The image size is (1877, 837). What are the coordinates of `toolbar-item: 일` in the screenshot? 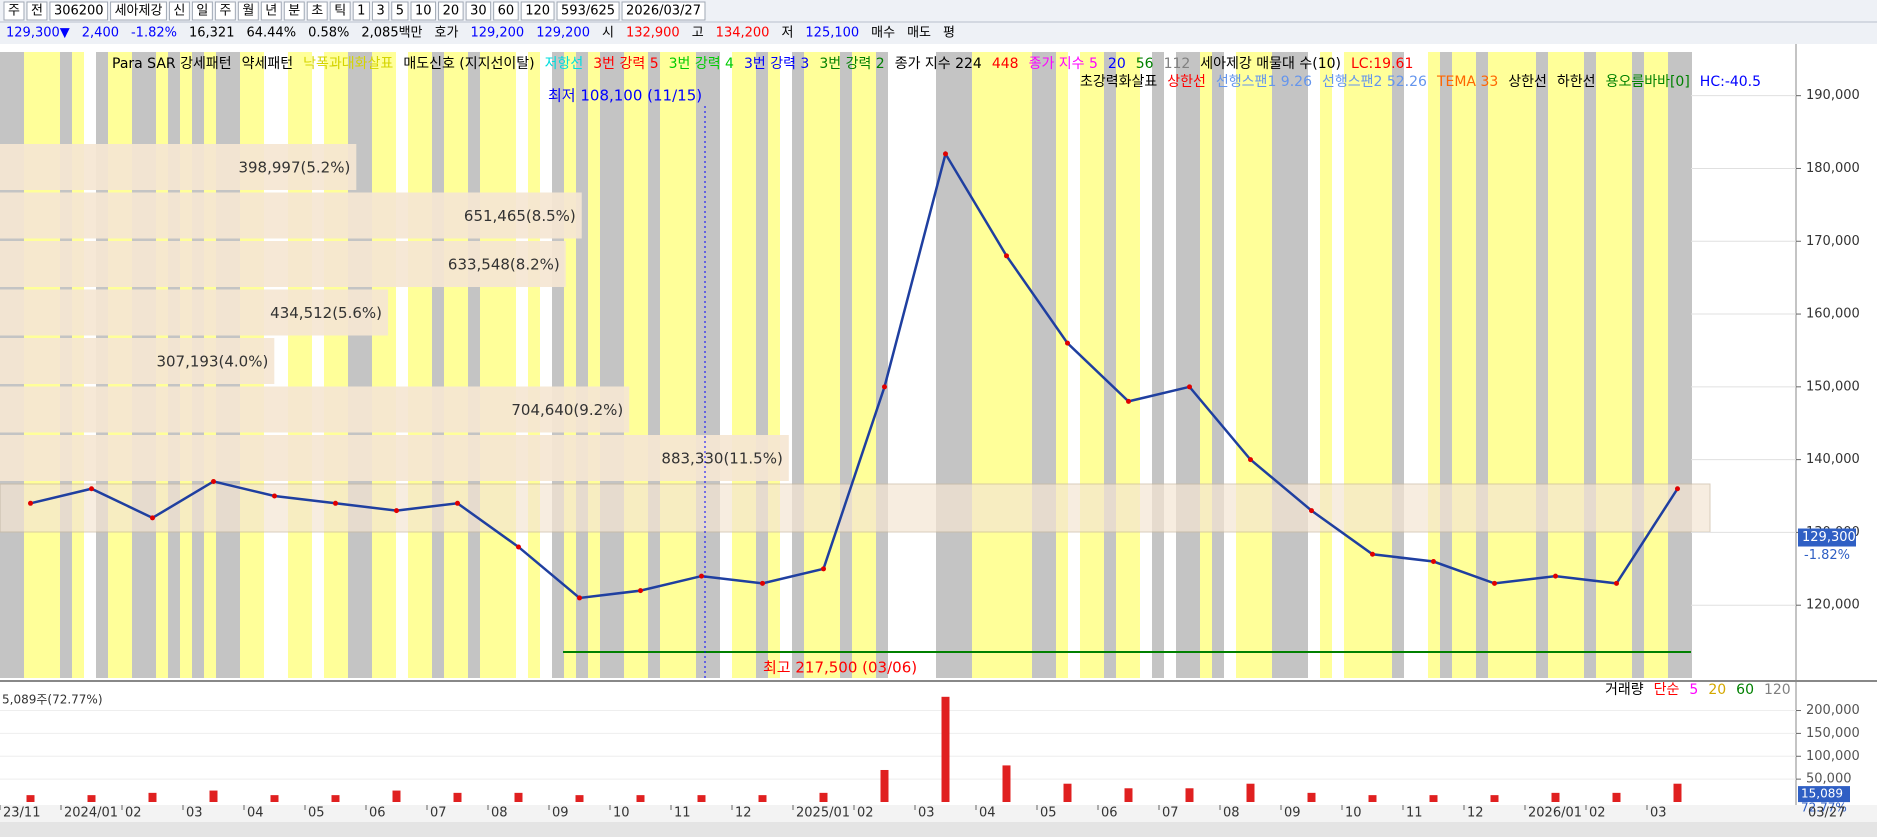 It's located at (202, 11).